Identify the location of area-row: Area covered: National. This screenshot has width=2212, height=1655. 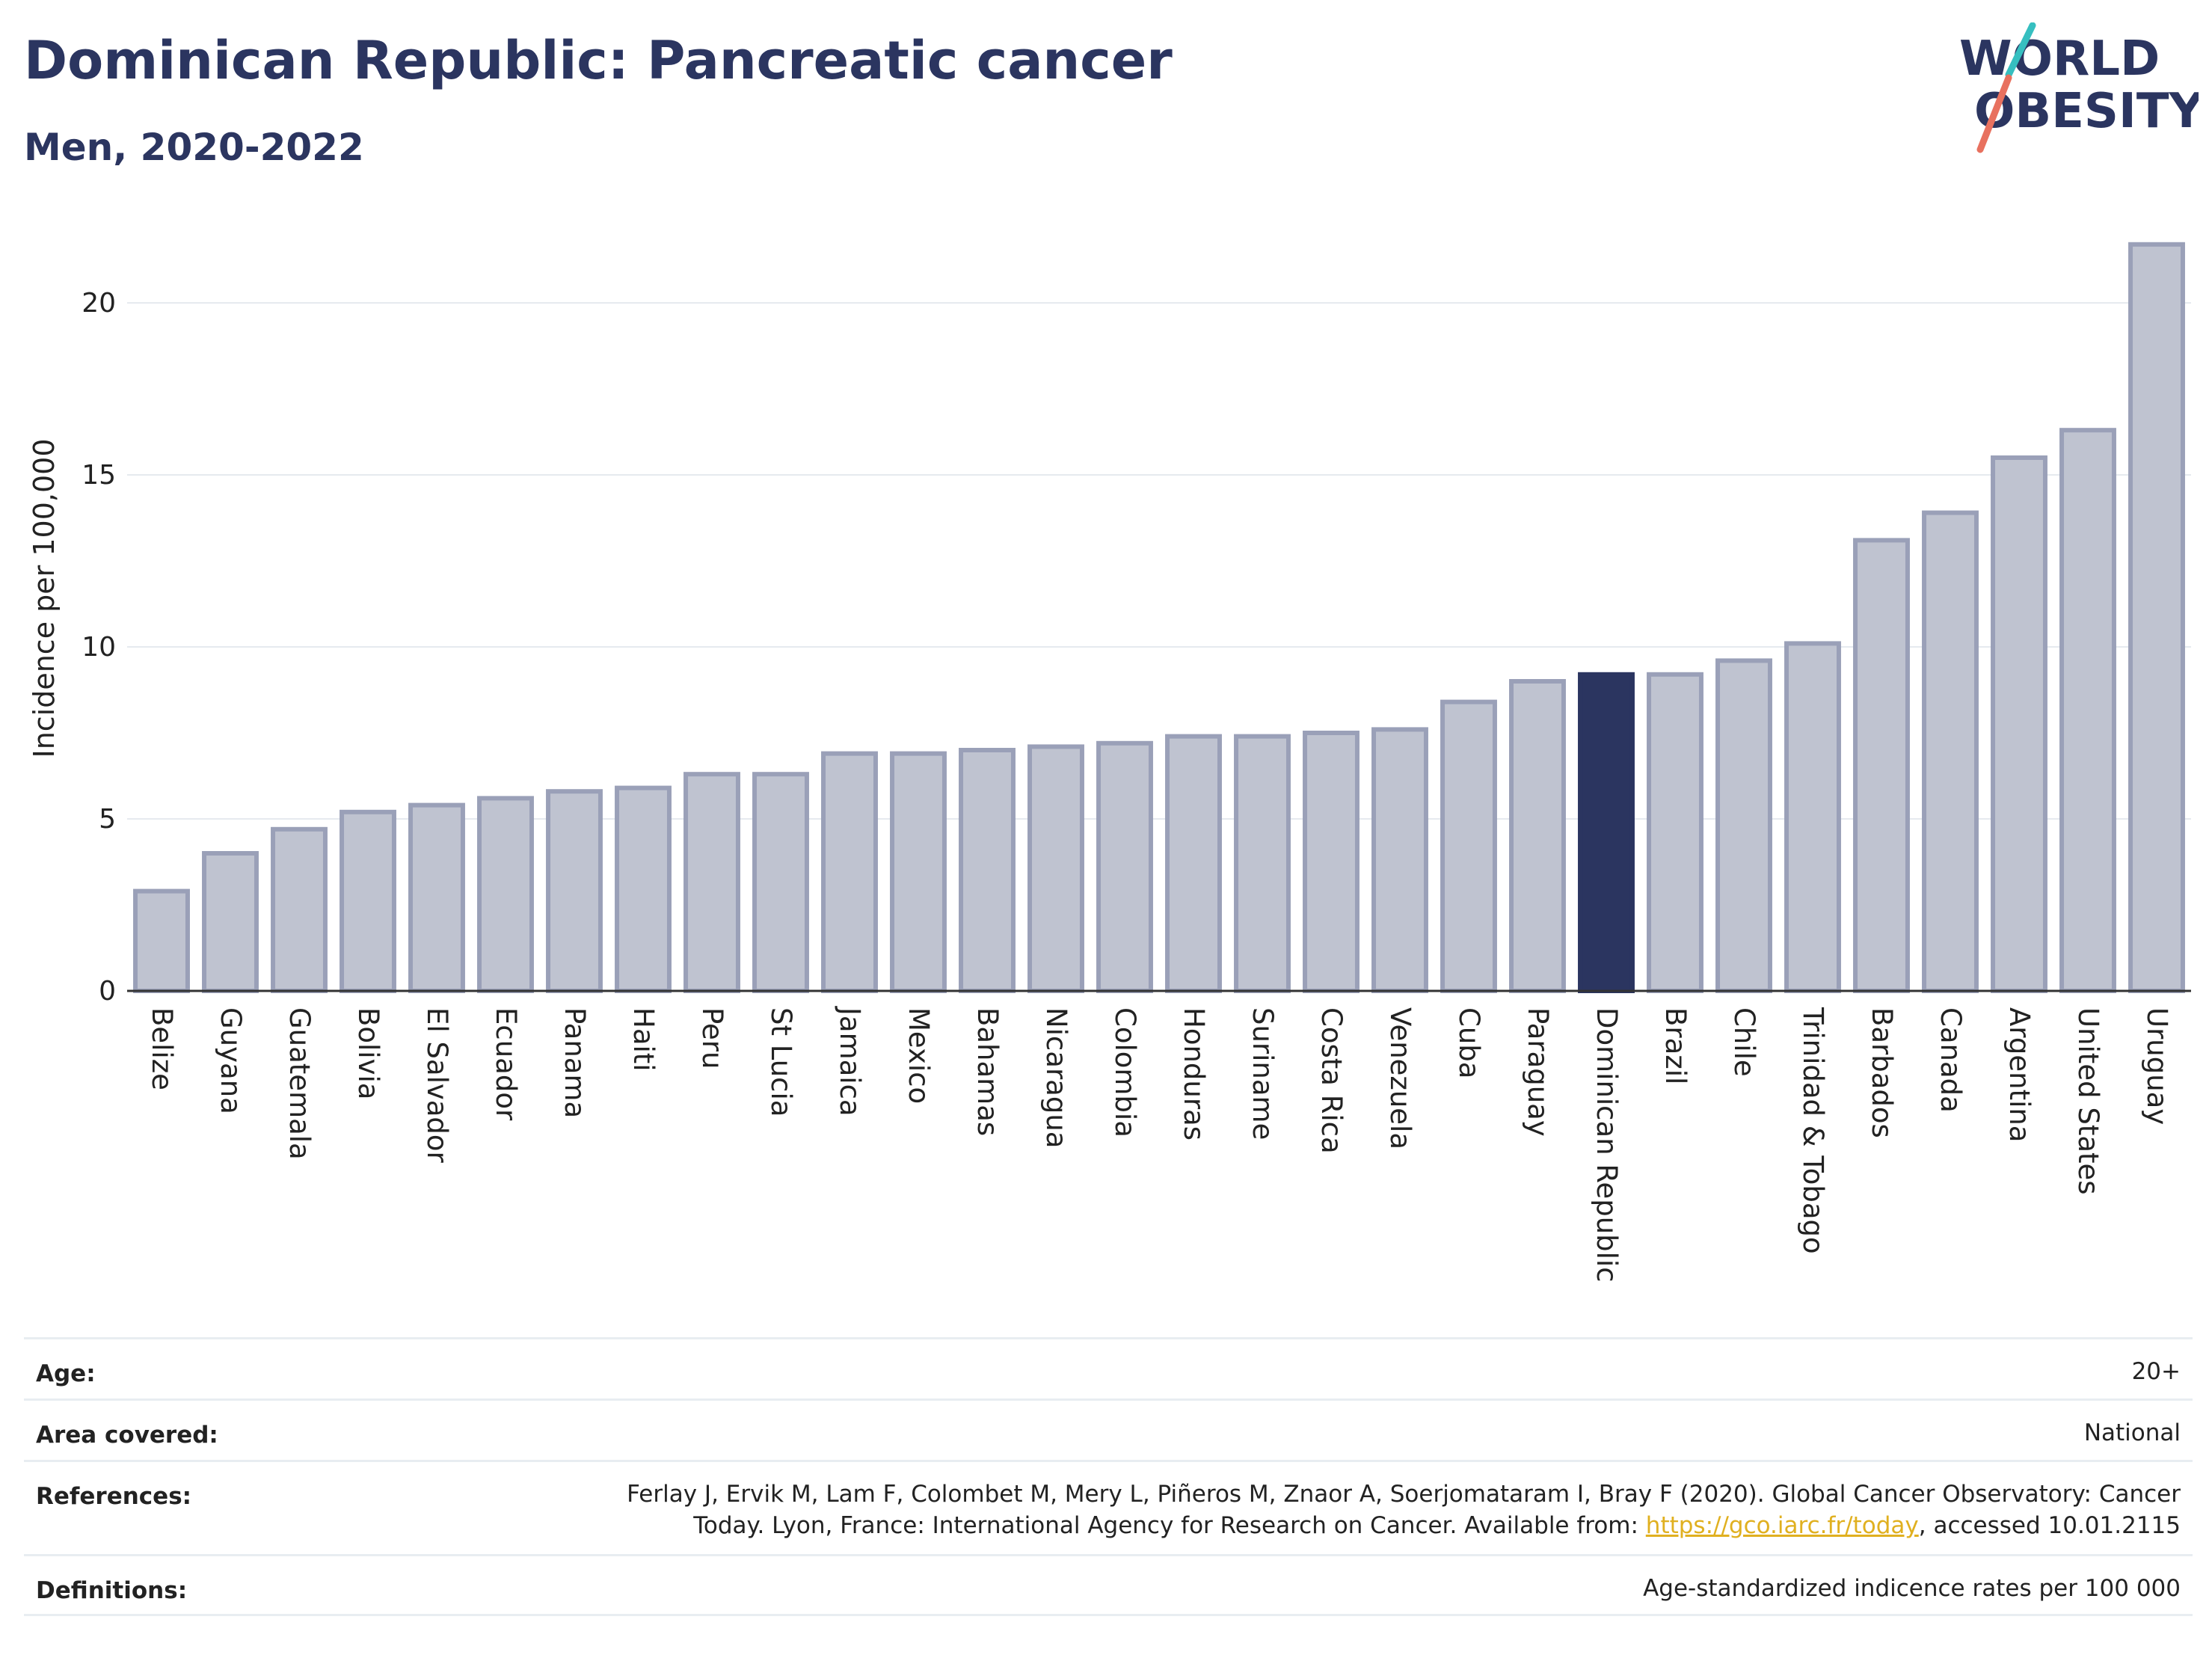
(1108, 1429).